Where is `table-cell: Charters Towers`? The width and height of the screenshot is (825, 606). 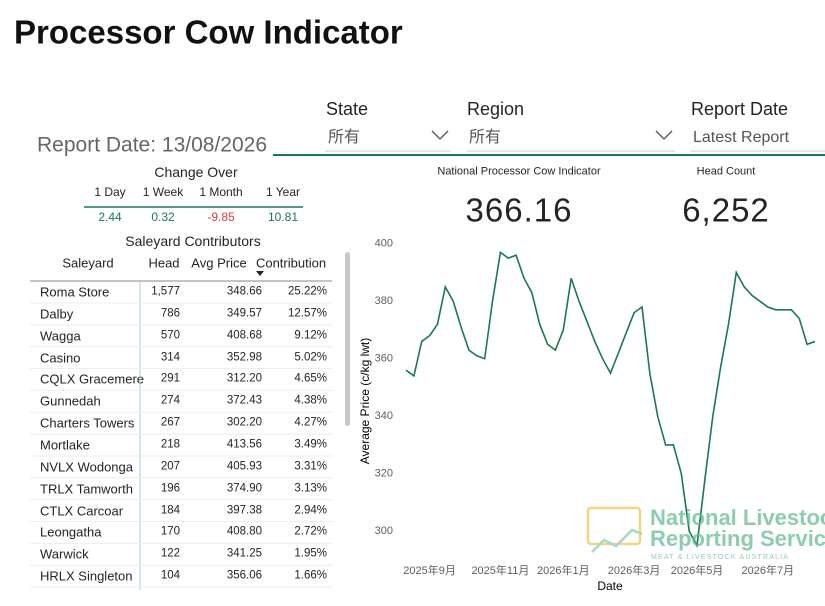 table-cell: Charters Towers is located at coordinates (87, 423).